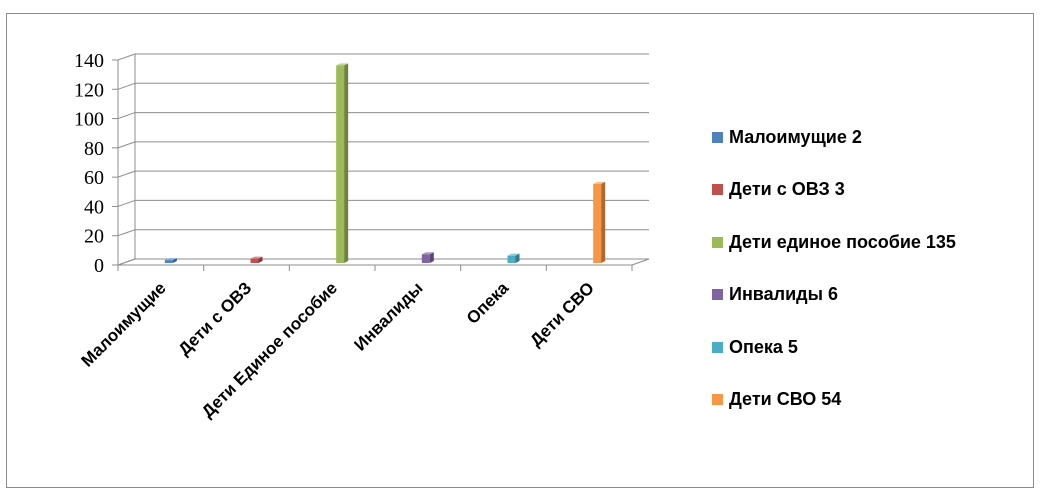  I want to click on legend-item: Дети СВО 54, so click(872, 399).